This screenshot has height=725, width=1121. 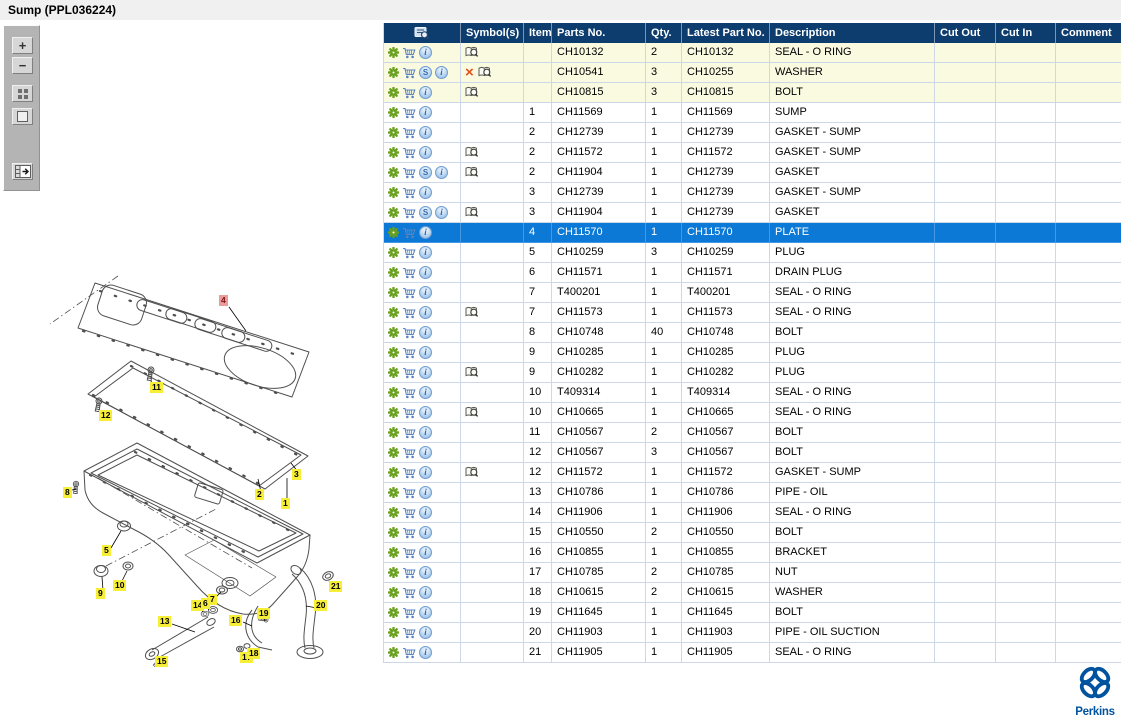 What do you see at coordinates (752, 293) in the screenshot?
I see `table-row: i 7 T400201 1 T400201 SEAL - O RING` at bounding box center [752, 293].